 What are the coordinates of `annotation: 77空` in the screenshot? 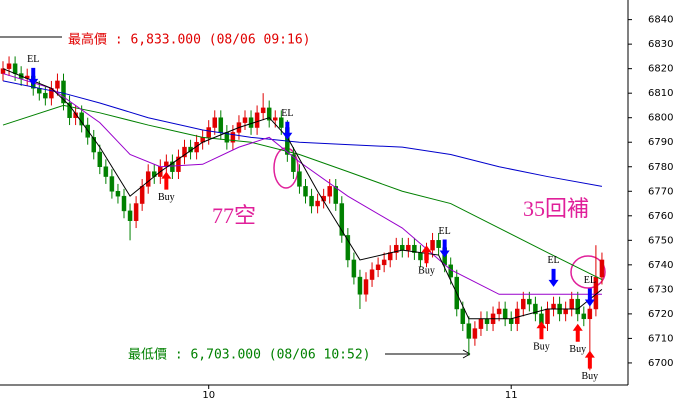 It's located at (234, 215).